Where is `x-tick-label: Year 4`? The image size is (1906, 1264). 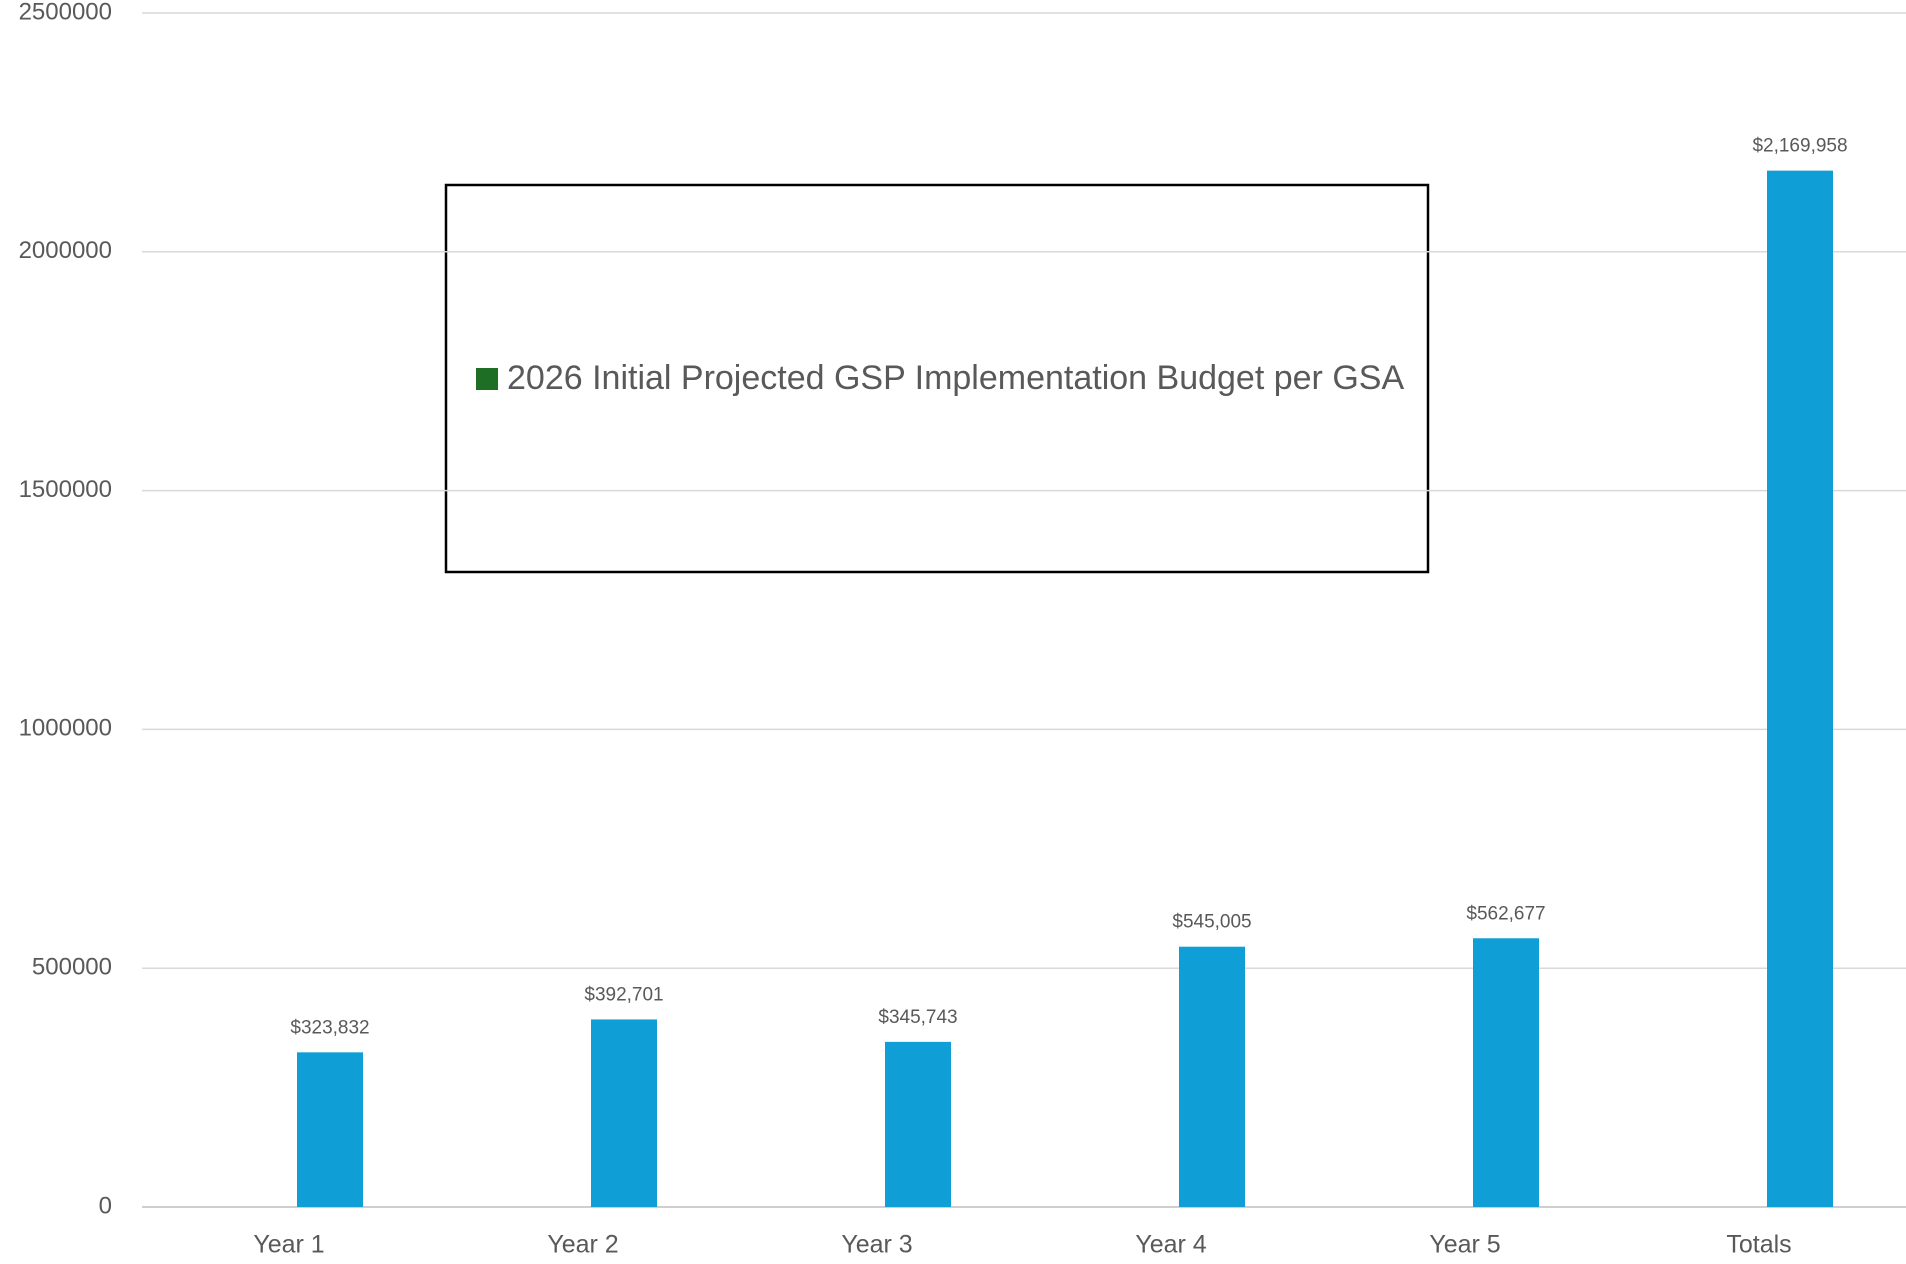 x-tick-label: Year 4 is located at coordinates (1170, 1245).